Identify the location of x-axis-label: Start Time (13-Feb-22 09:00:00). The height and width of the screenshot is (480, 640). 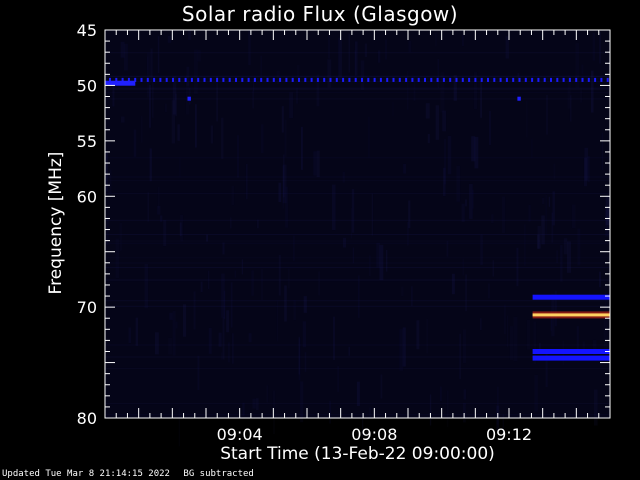
(357, 454).